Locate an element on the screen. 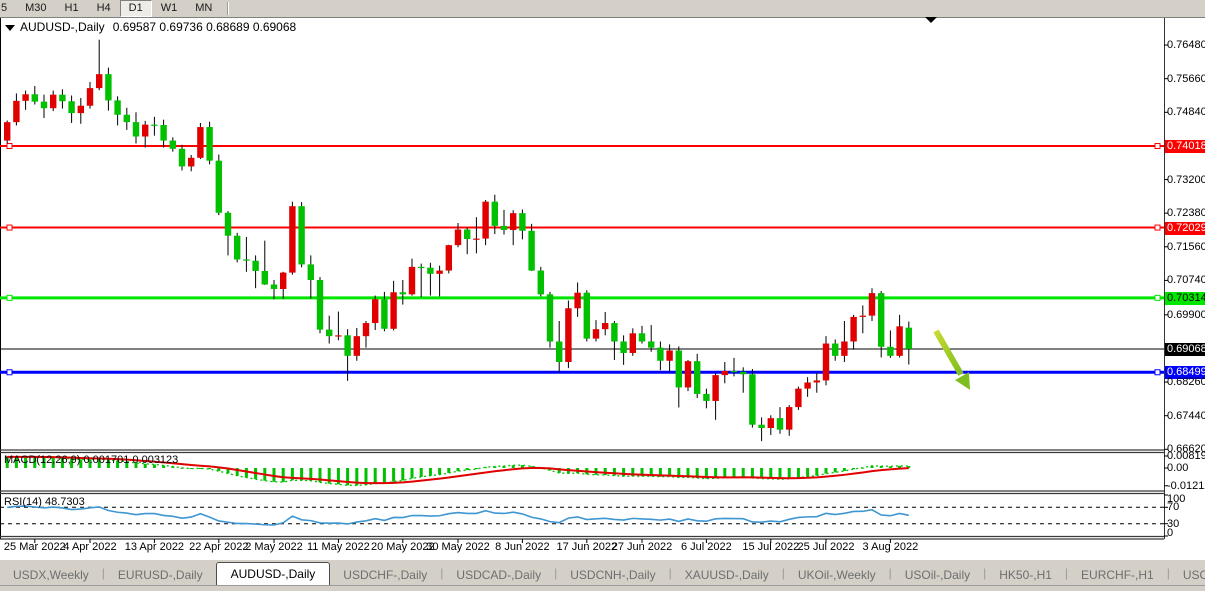 This screenshot has width=1205, height=591. symbol-period-label: AUDUSD-,Daily is located at coordinates (62, 27).